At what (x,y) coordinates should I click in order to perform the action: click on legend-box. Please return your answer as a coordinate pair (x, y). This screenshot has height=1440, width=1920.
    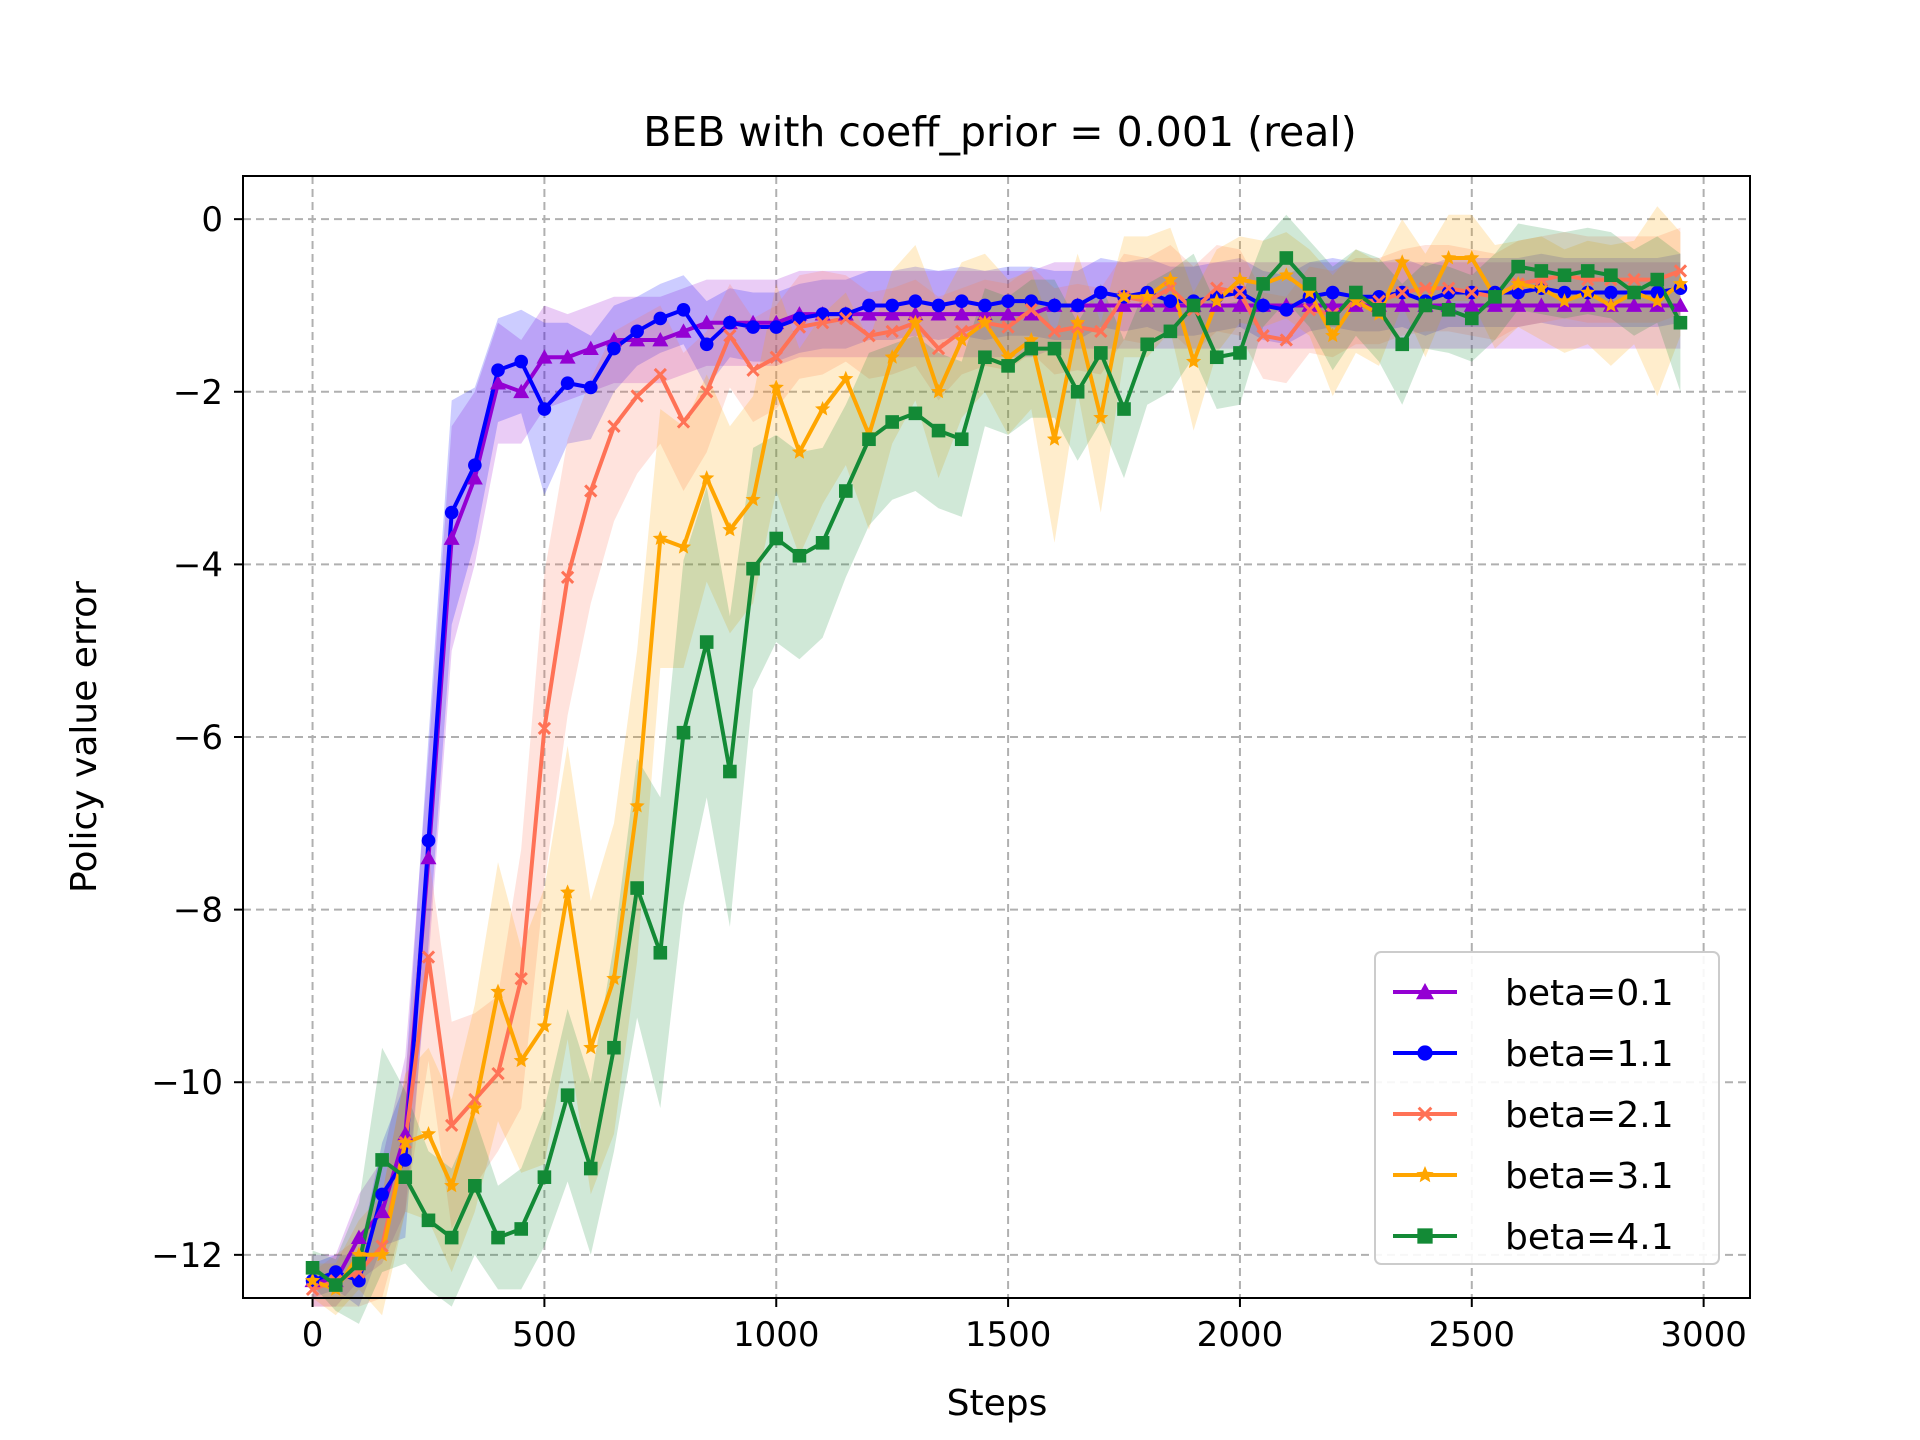
    Looking at the image, I should click on (1547, 1108).